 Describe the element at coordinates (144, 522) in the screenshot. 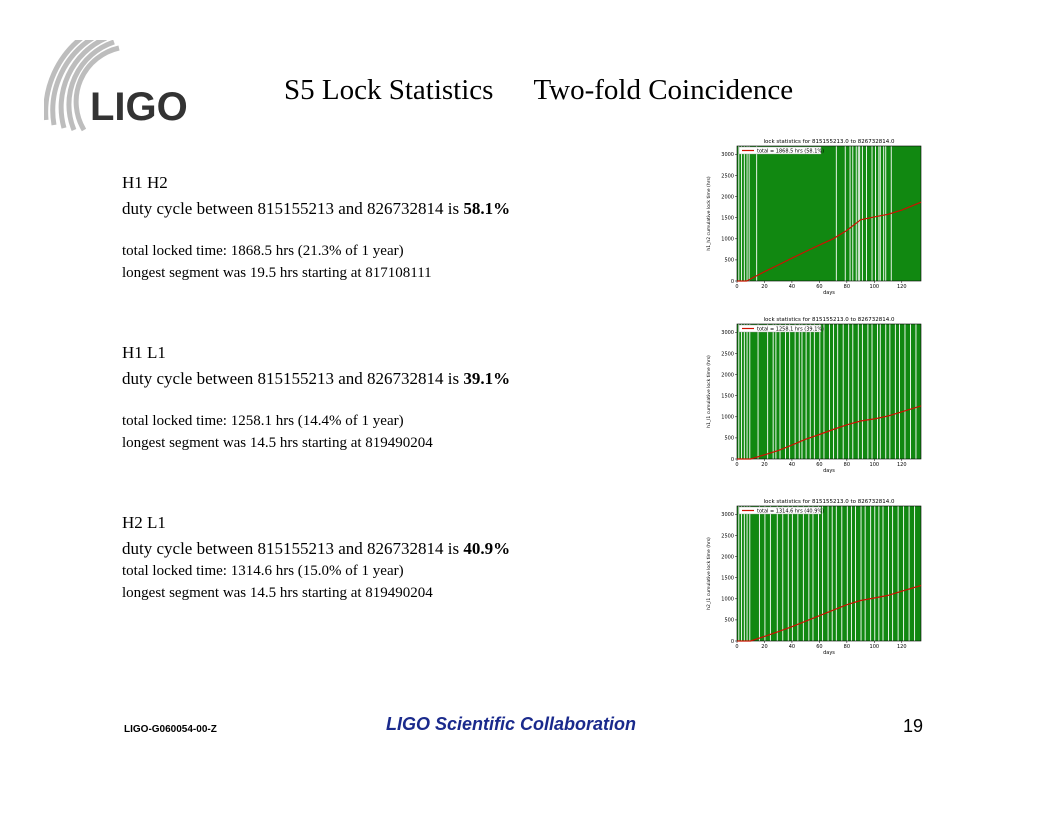

I see `pair-label: H2 L1` at that location.